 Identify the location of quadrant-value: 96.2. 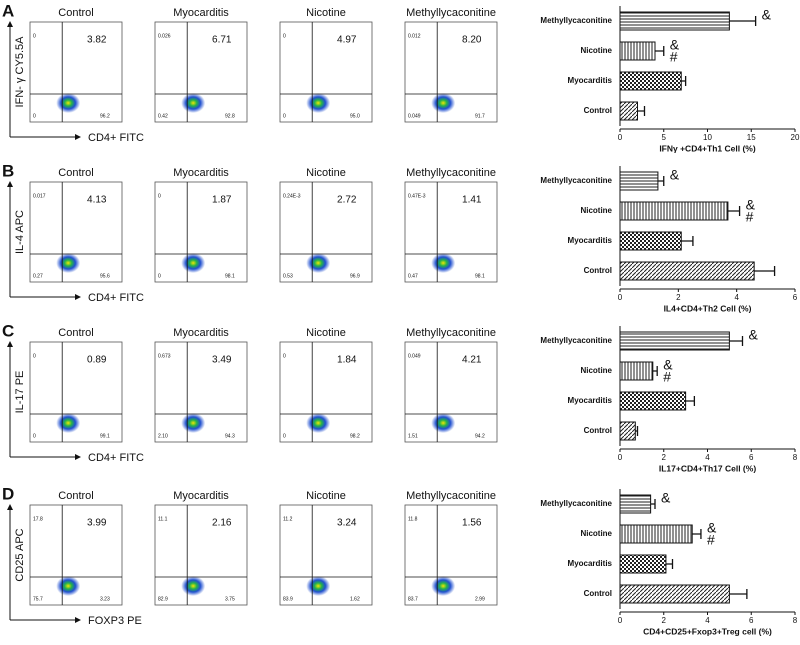
(105, 116).